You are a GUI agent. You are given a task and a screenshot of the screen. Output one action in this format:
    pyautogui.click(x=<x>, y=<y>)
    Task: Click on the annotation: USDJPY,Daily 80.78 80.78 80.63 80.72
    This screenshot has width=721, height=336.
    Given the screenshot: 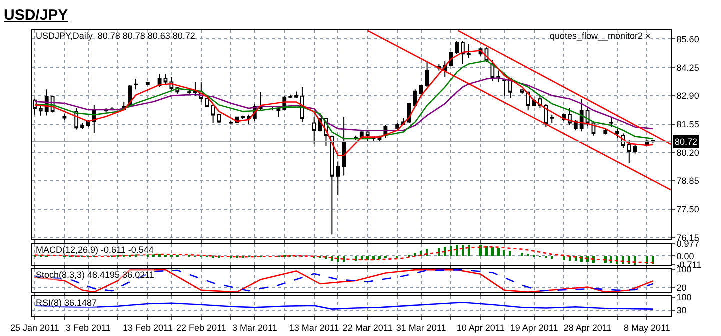 What is the action you would take?
    pyautogui.click(x=116, y=36)
    